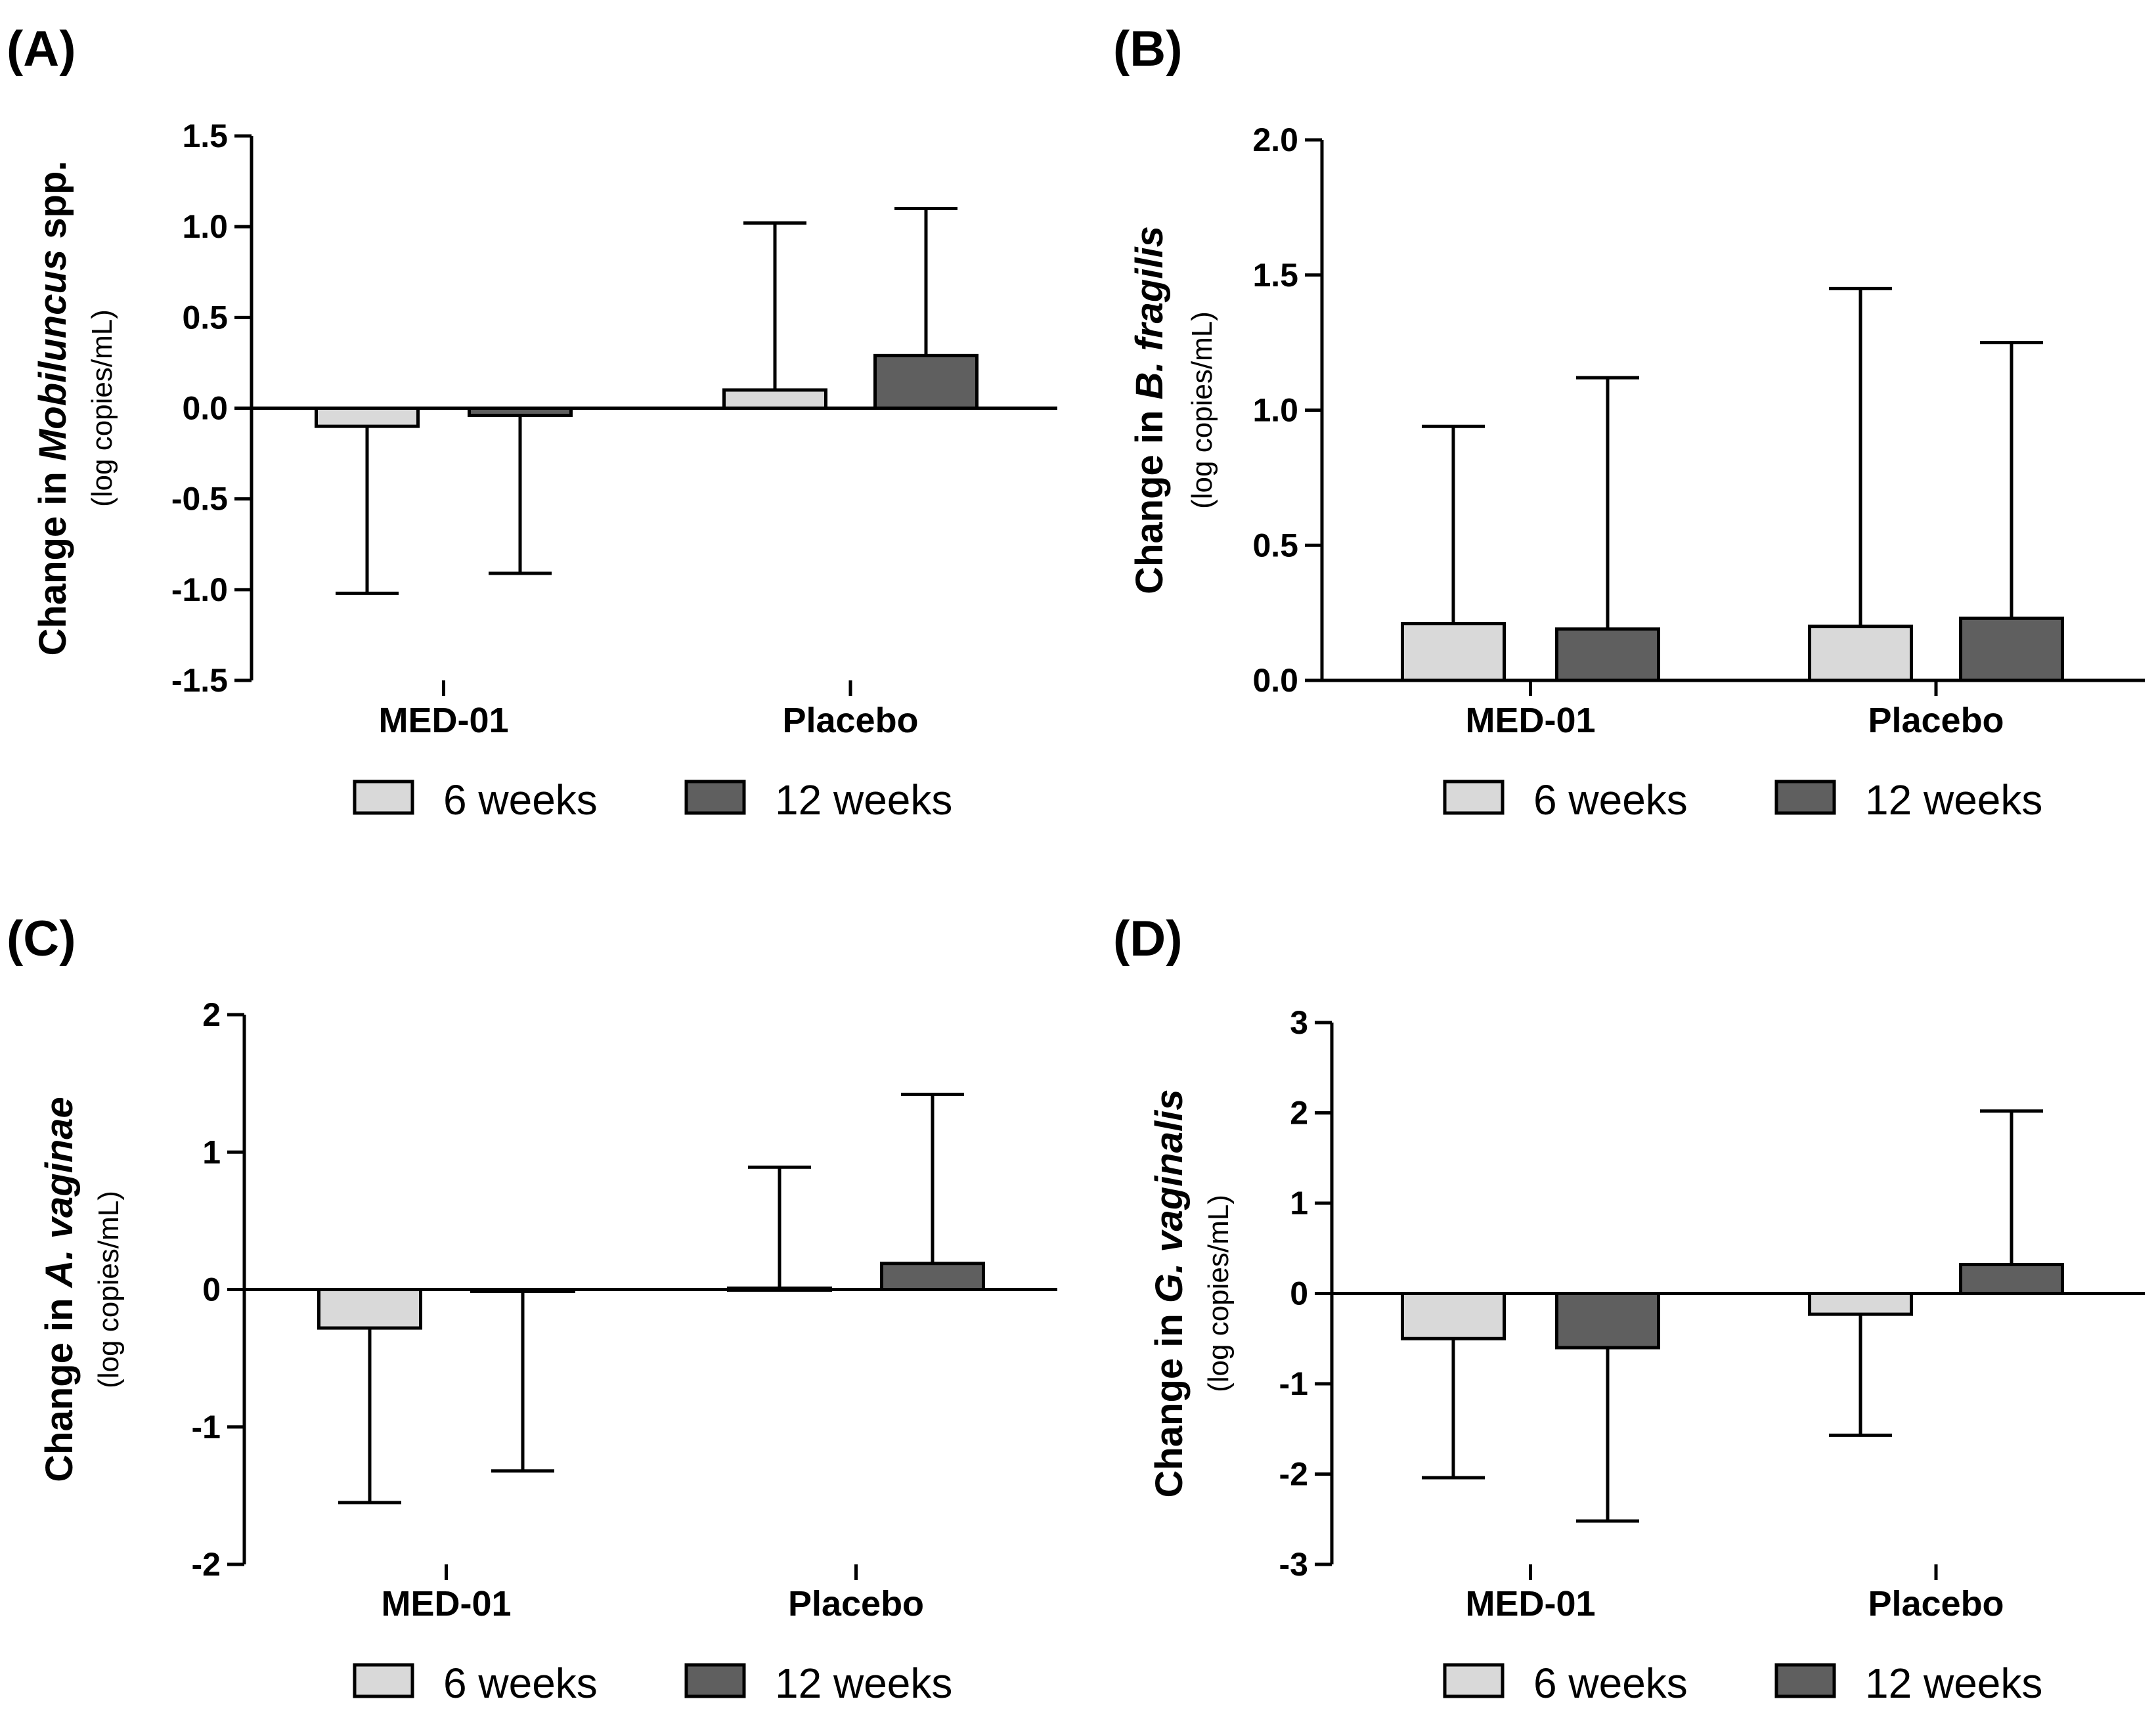 This screenshot has height=1722, width=2156. Describe the element at coordinates (41, 49) in the screenshot. I see `panel-label: (A)` at that location.